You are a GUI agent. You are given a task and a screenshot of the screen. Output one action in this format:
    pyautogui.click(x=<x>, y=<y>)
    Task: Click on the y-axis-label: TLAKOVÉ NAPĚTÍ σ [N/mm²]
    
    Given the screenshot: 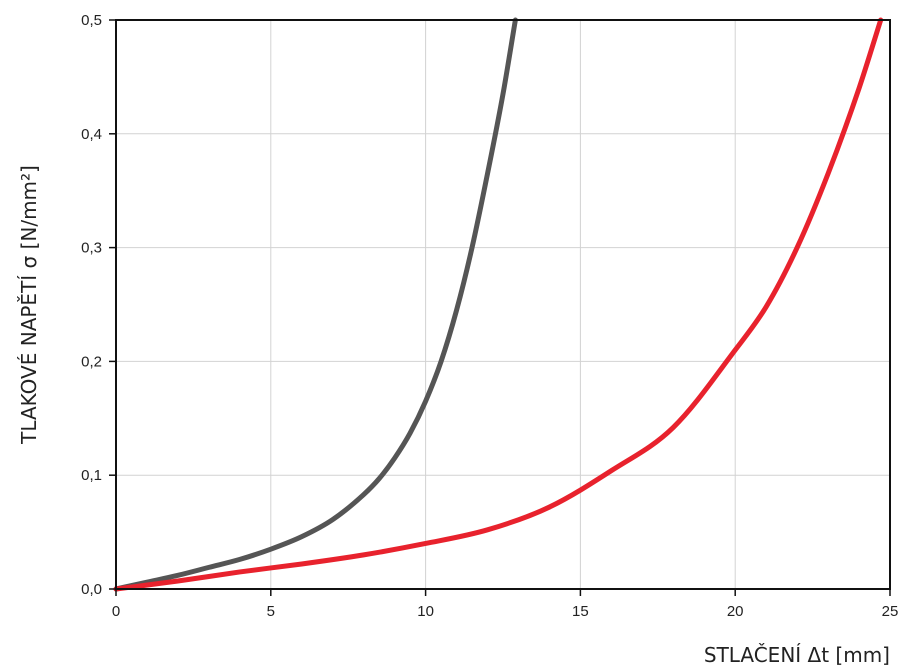 What is the action you would take?
    pyautogui.click(x=29, y=305)
    